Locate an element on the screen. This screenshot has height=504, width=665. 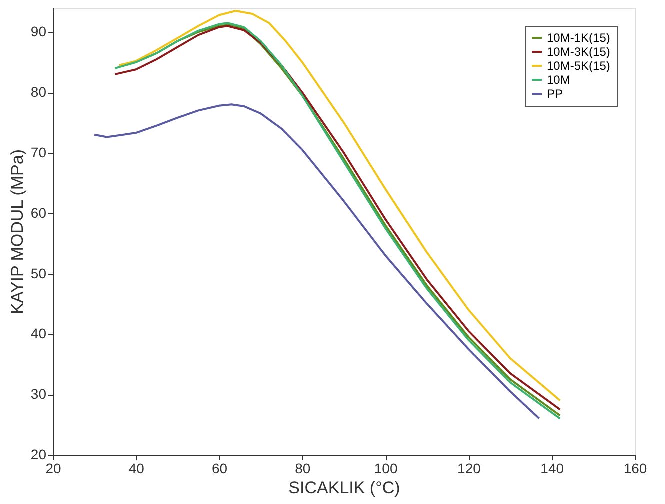
legend-label: PP is located at coordinates (555, 94).